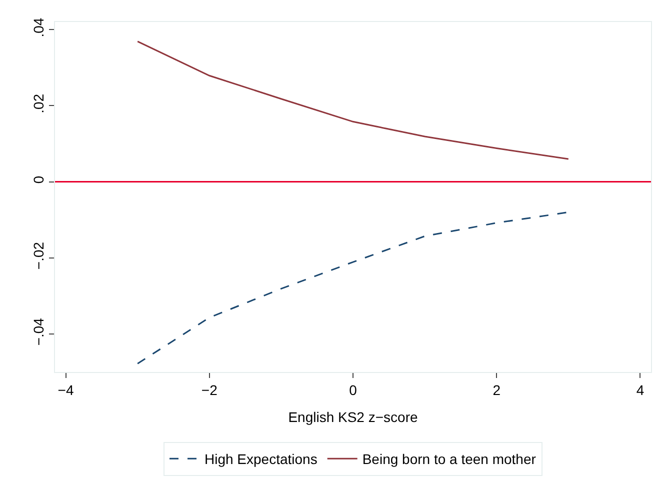 The width and height of the screenshot is (659, 484). I want to click on x-tick-label: 4, so click(640, 390).